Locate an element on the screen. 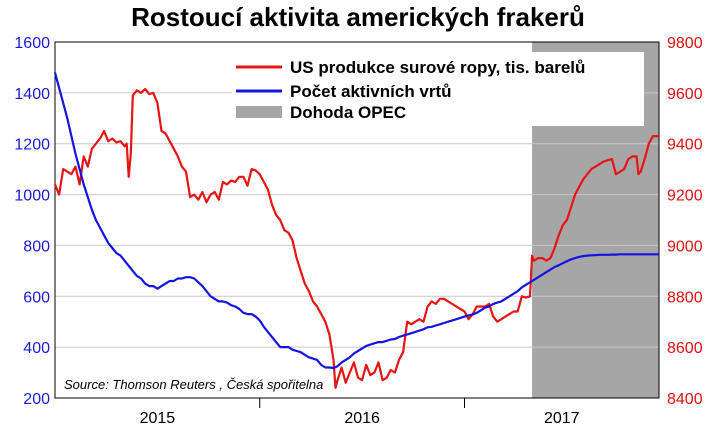  left-axis: 200 400 600 800 1000 1200 1400 1600 is located at coordinates (32, 221).